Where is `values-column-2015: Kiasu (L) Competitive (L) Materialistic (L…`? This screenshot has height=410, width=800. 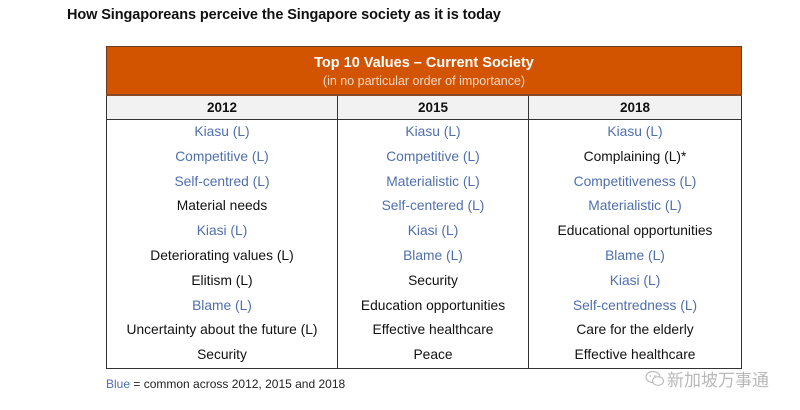
values-column-2015: Kiasu (L) Competitive (L) Materialistic (L… is located at coordinates (433, 244).